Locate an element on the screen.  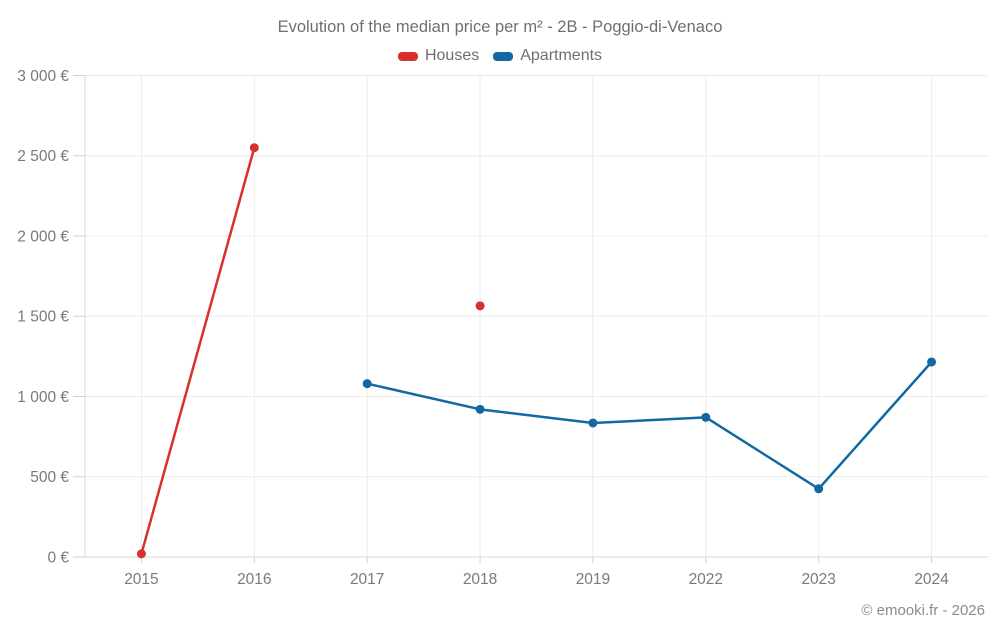
legend-item-apartments: Apartments is located at coordinates (547, 56).